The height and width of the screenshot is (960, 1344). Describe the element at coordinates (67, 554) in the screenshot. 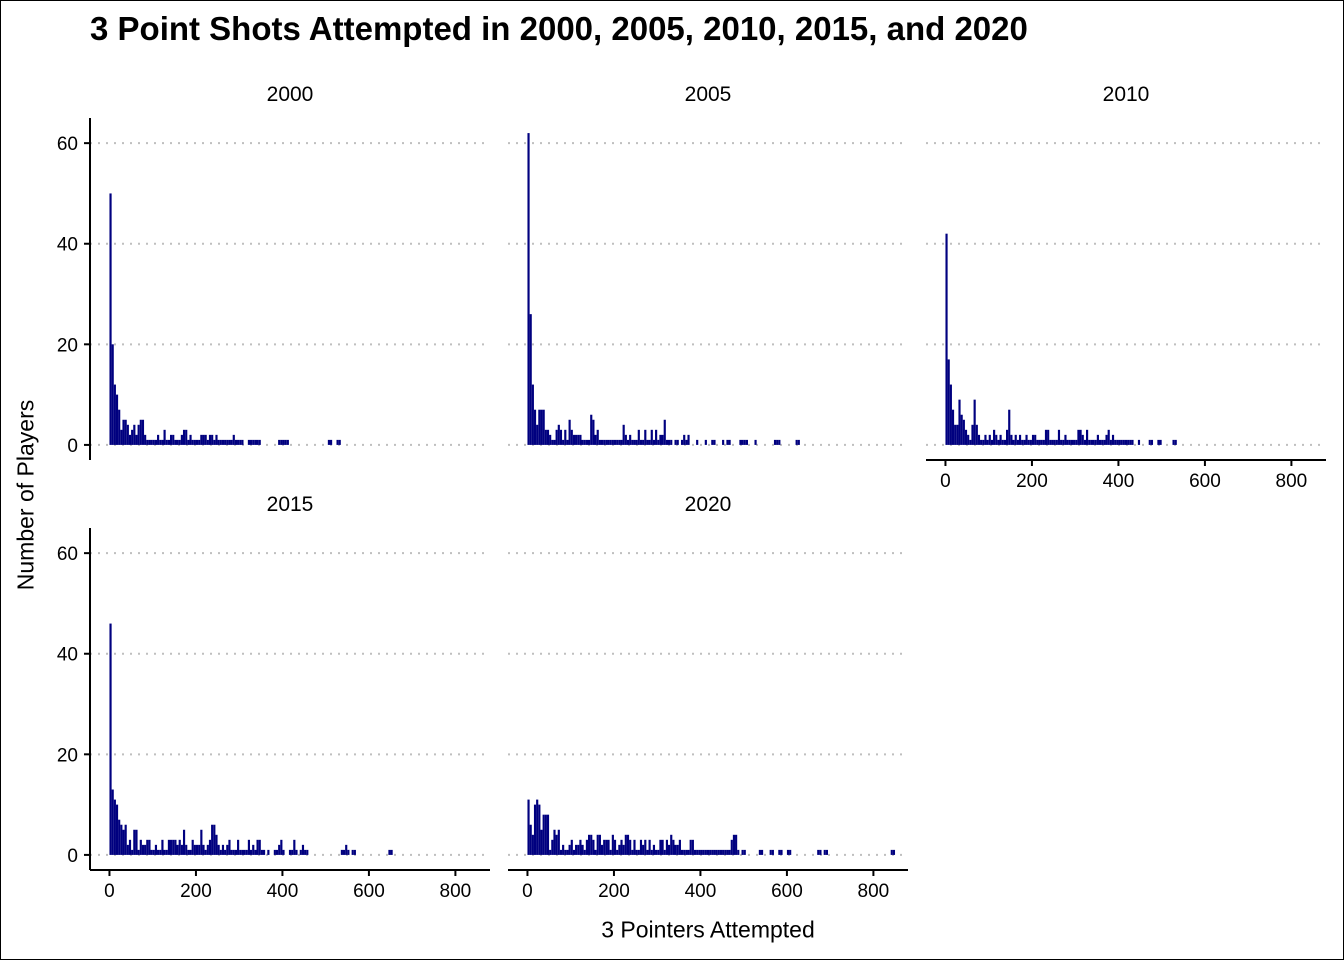

I see `panel-2015-y-tick-label: 60` at that location.